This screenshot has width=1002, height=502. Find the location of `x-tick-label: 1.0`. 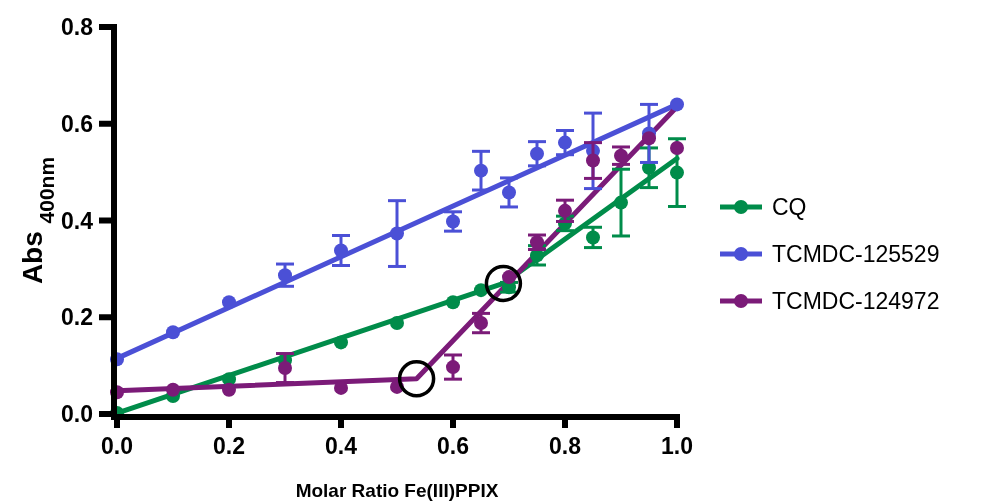

x-tick-label: 1.0 is located at coordinates (677, 446).